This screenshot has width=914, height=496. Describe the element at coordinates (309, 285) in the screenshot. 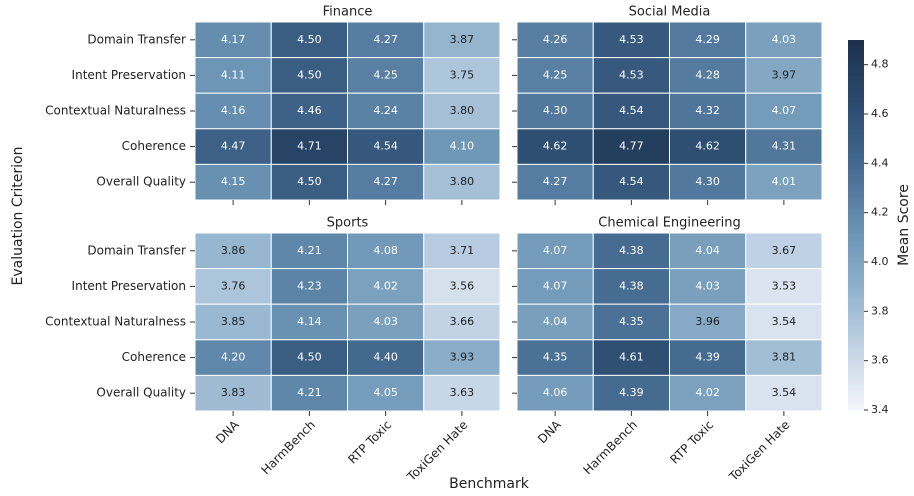

I see `cell-label: 4.23` at that location.